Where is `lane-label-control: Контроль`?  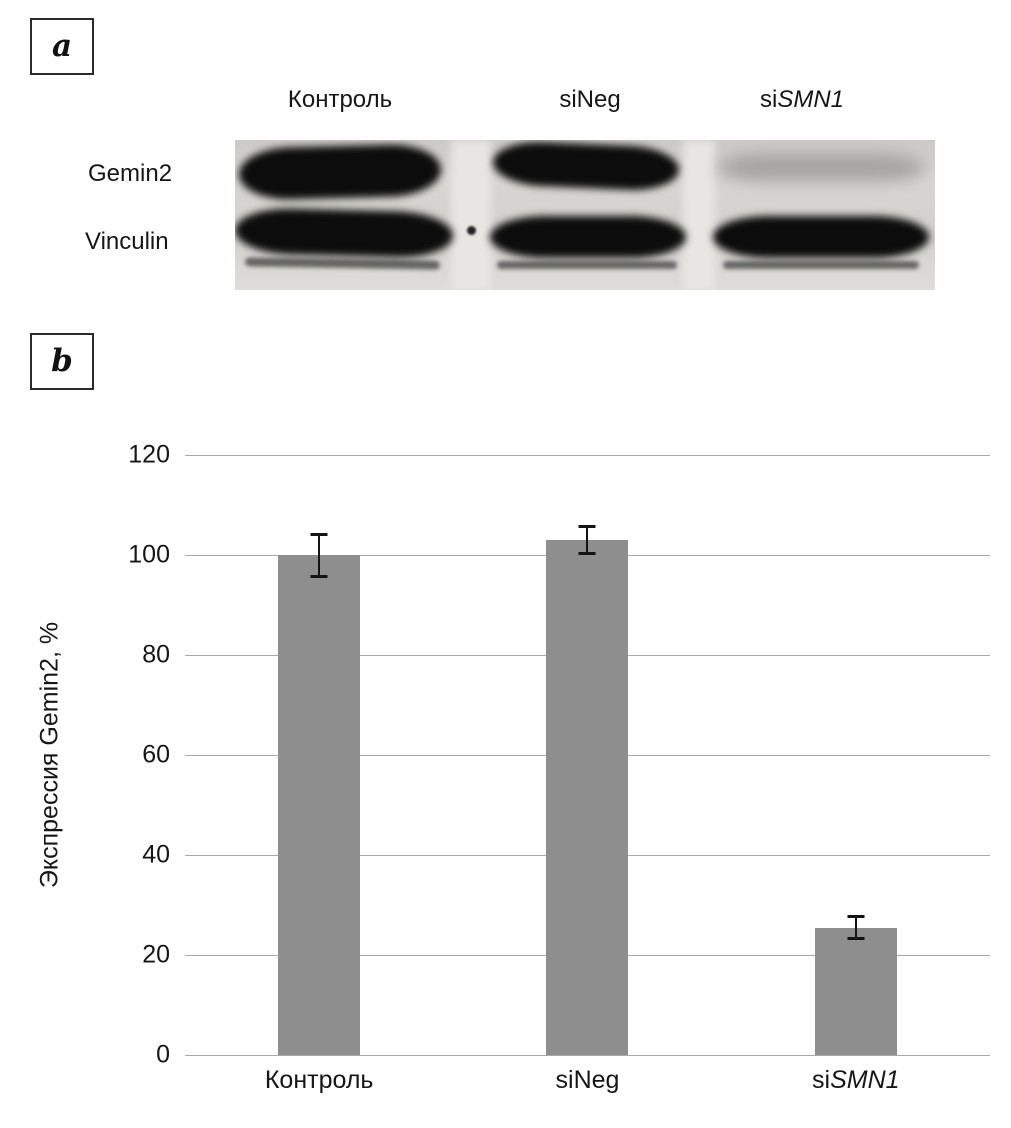
lane-label-control: Контроль is located at coordinates (340, 100).